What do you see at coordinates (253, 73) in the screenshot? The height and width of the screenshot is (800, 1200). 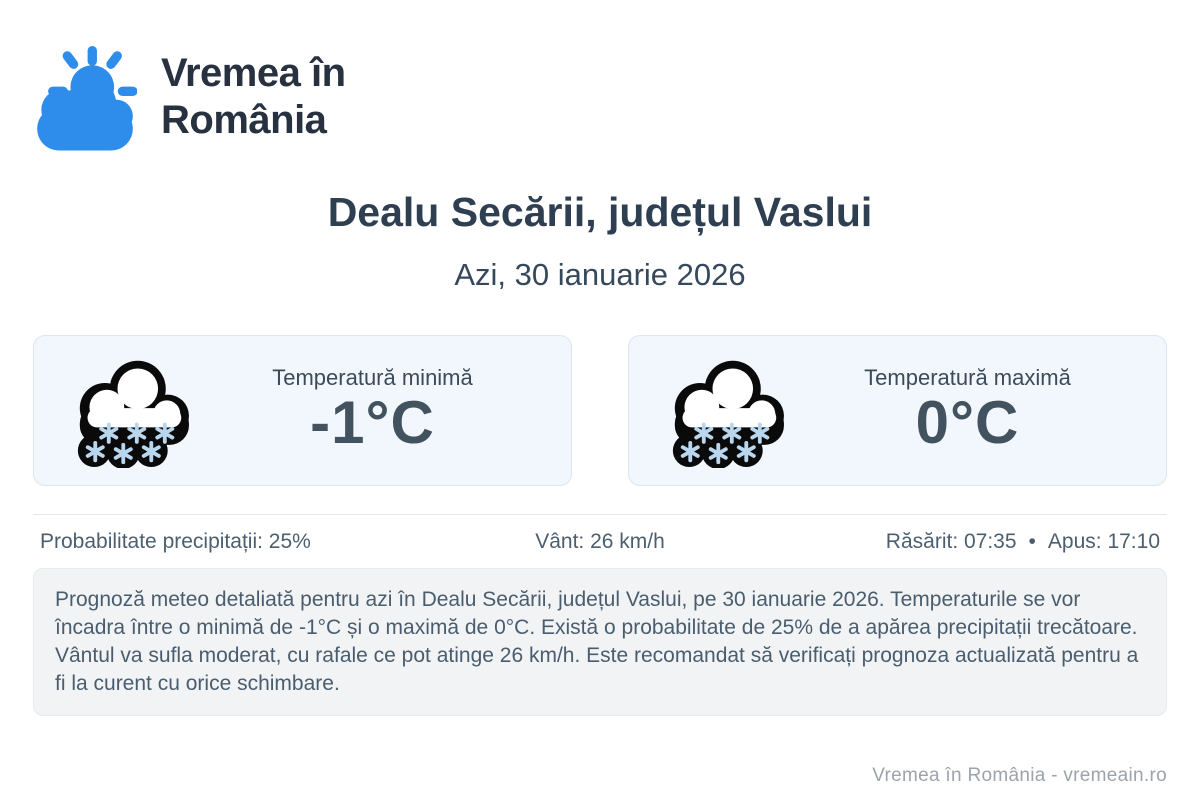 I see `logo-text-line1: Vremea în` at bounding box center [253, 73].